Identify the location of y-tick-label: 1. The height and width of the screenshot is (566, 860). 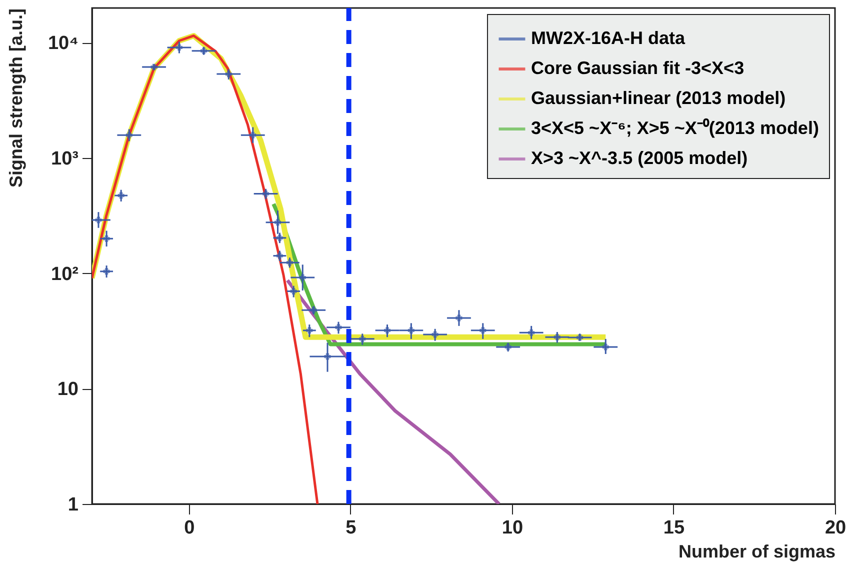
(73, 505).